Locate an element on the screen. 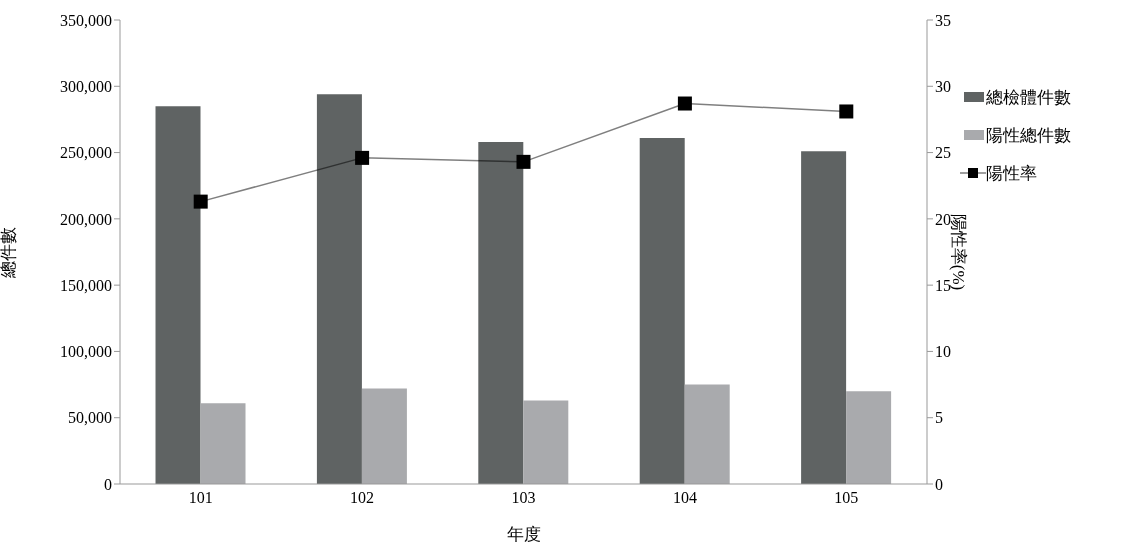 The width and height of the screenshot is (1136, 552). y2-tick-label: 0 is located at coordinates (939, 484).